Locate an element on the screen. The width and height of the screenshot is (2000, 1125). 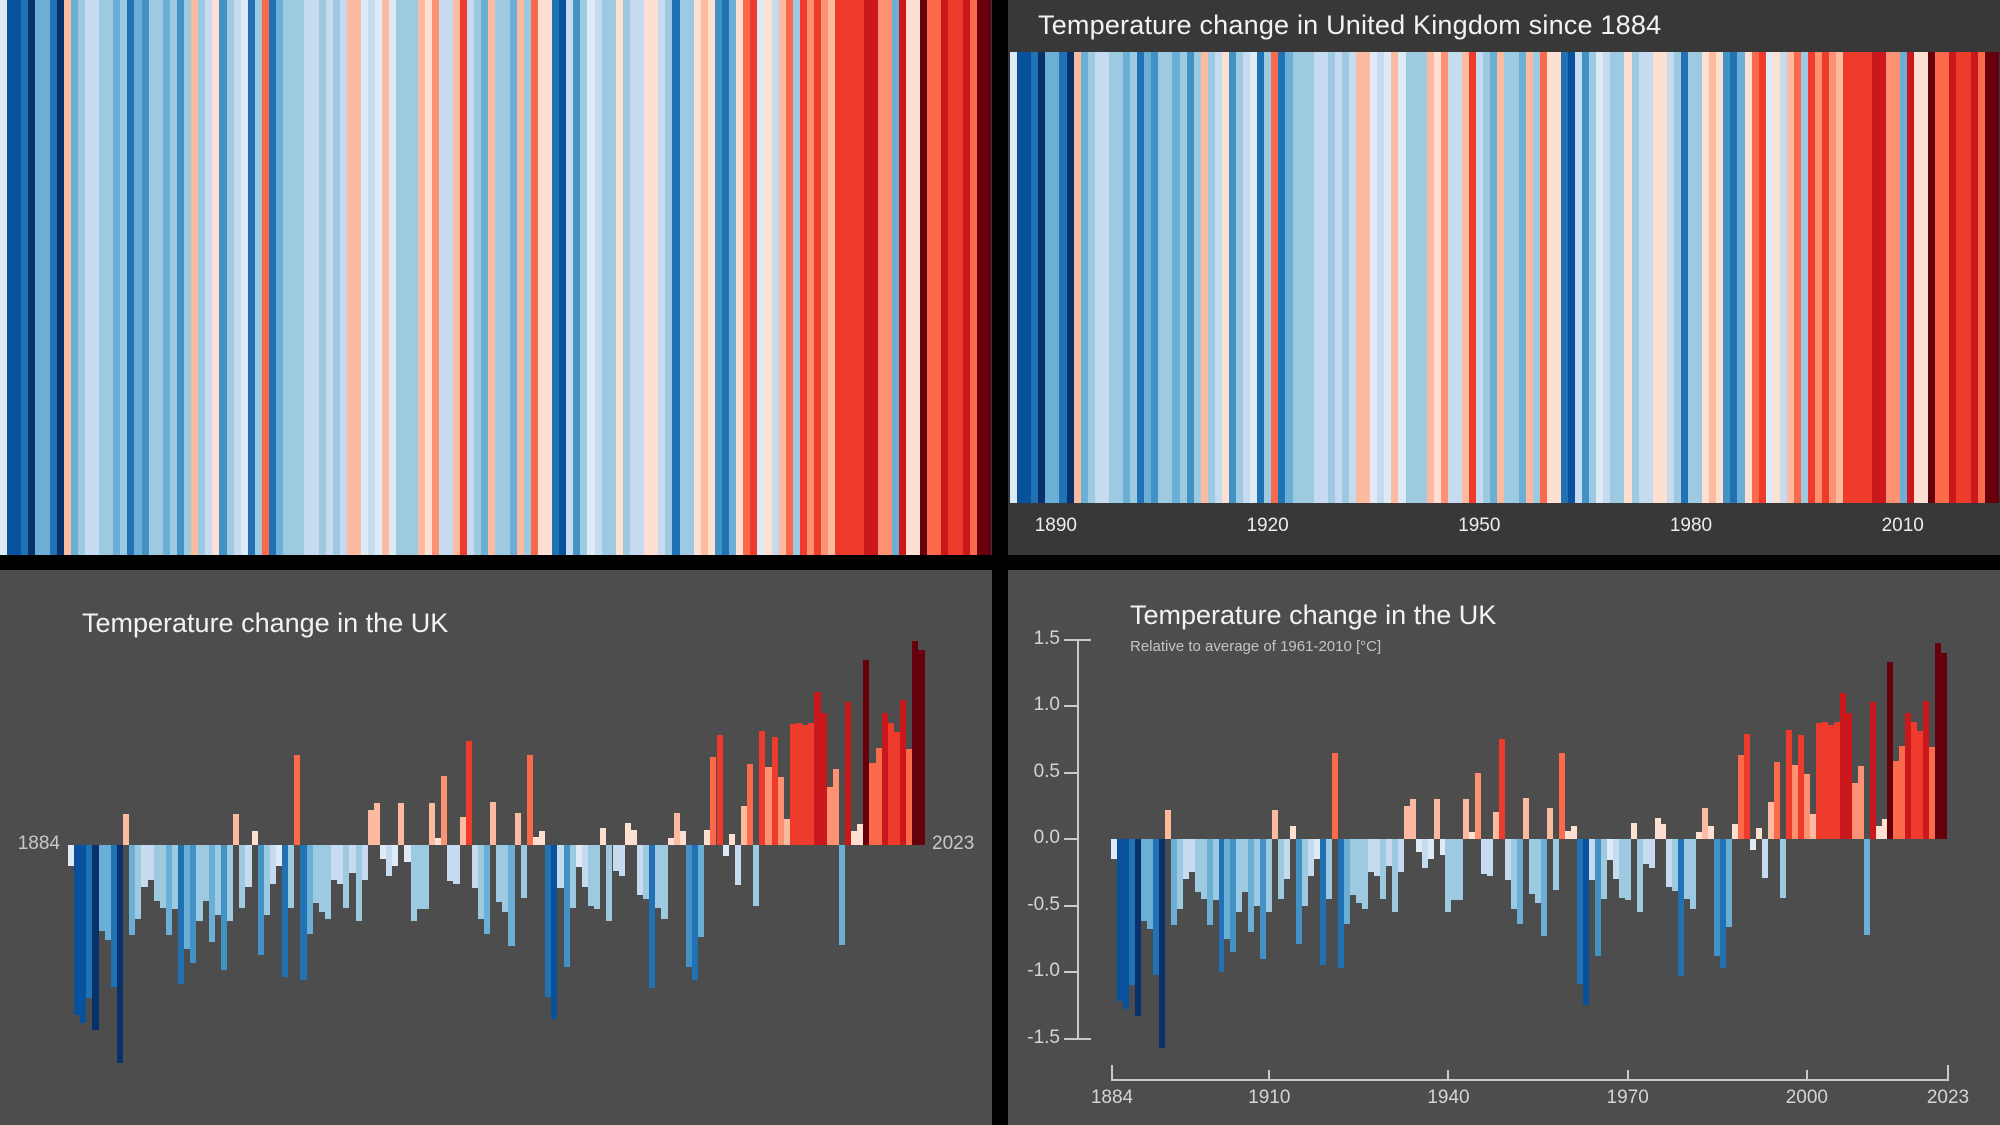
stripes-year-tick-1890: 1890 is located at coordinates (1055, 525).